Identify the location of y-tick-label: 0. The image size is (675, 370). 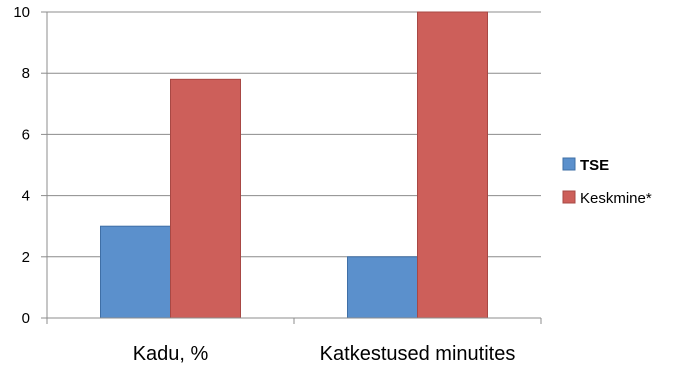
(26, 318).